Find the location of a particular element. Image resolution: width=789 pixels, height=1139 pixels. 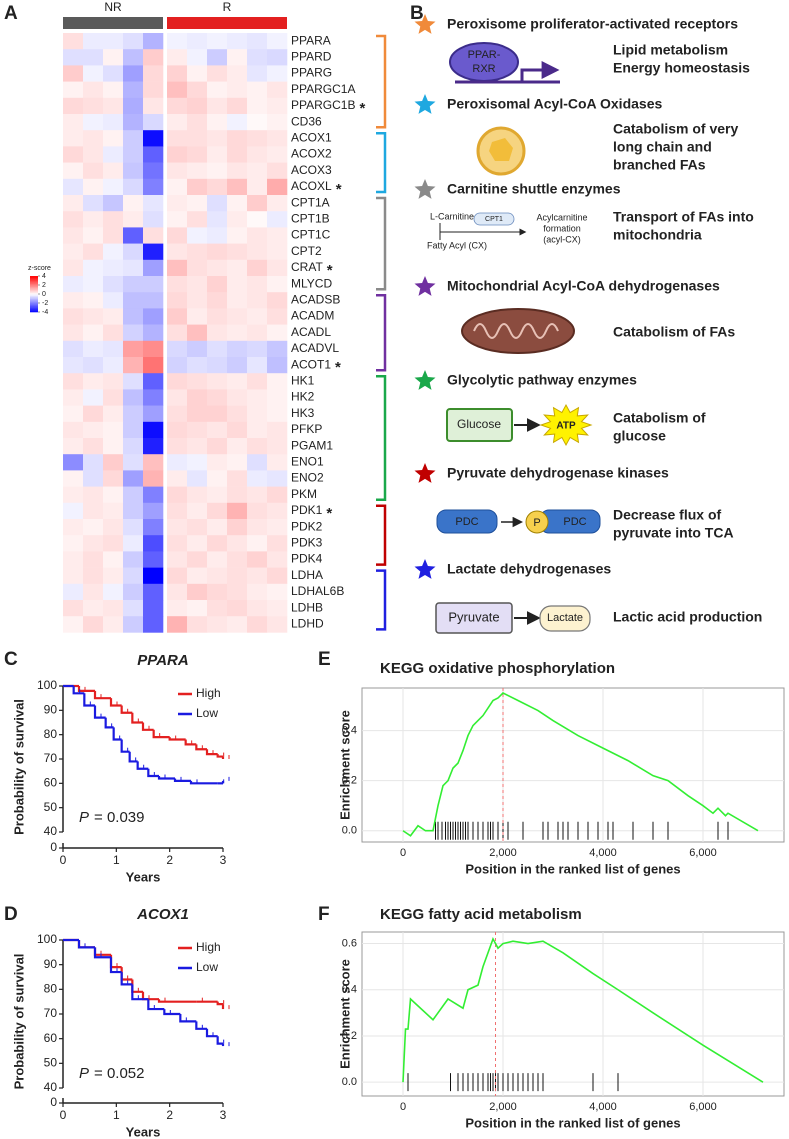

row-label: HK2 is located at coordinates (303, 397).